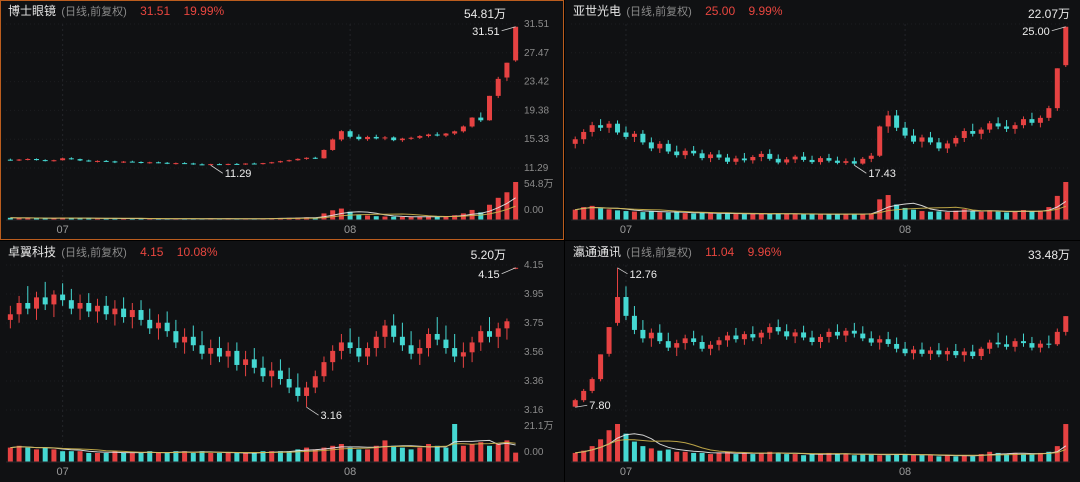 The width and height of the screenshot is (1080, 482). Describe the element at coordinates (536, 82) in the screenshot. I see `svg-text: 23.42` at that location.